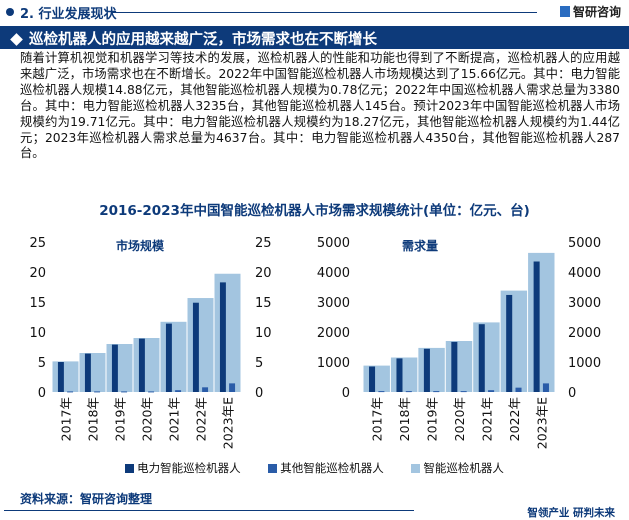 The image size is (629, 520). Describe the element at coordinates (10, 12) in the screenshot. I see `bullet-icon` at that location.